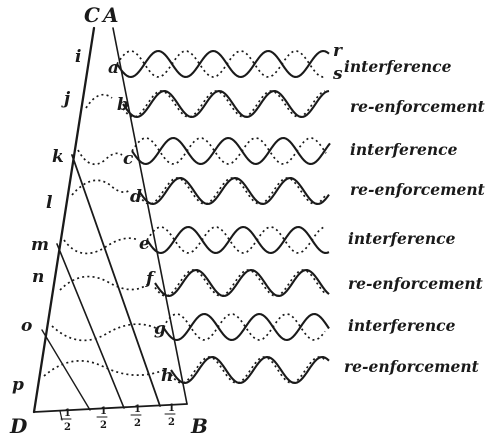  Describe the element at coordinates (104, 283) in the screenshot. I see `arc-n` at that location.